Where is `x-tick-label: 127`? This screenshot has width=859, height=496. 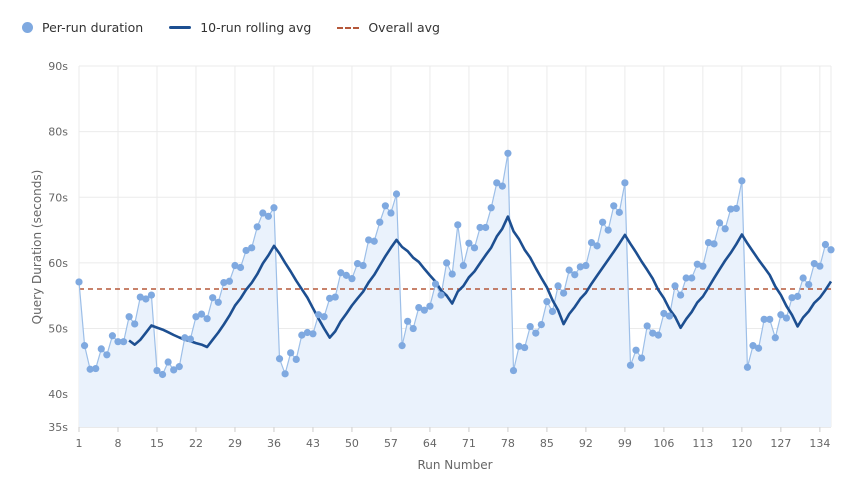
x-tick-label: 127 is located at coordinates (780, 443).